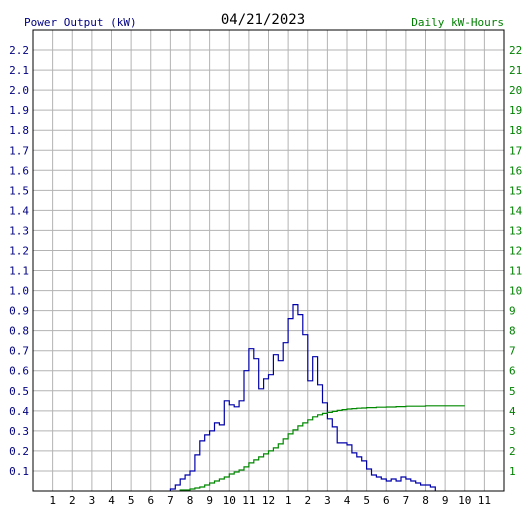 The image size is (527, 510). What do you see at coordinates (19, 431) in the screenshot?
I see `y-tick-label: 0.3` at bounding box center [19, 431].